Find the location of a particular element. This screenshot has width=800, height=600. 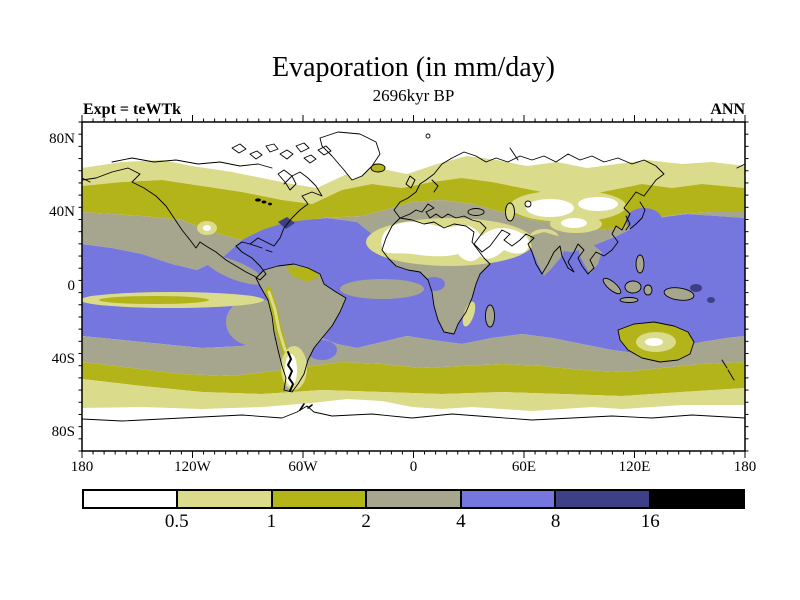

colorbar-level-4: 4 is located at coordinates (461, 521).